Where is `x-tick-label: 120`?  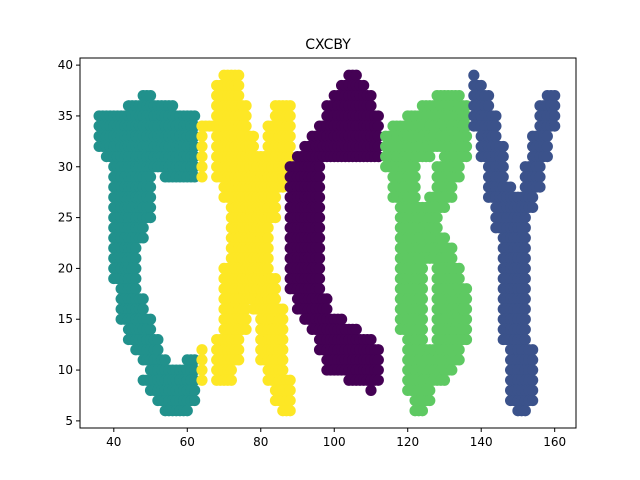
x-tick-label: 120 is located at coordinates (407, 442).